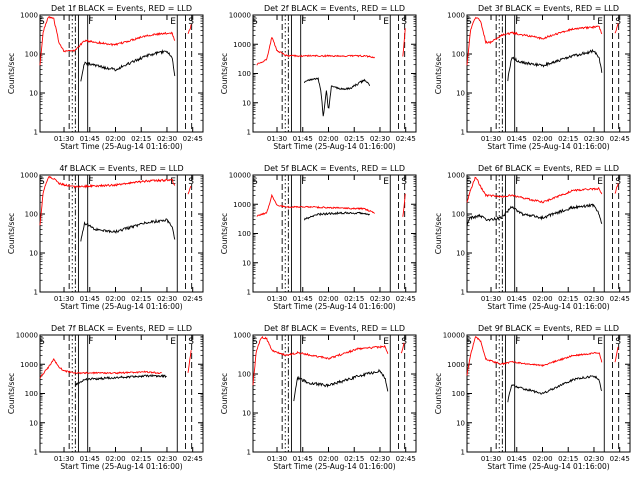  Describe the element at coordinates (334, 328) in the screenshot. I see `panel-title: Det 8f BLACK = Events, RED = LLD` at that location.